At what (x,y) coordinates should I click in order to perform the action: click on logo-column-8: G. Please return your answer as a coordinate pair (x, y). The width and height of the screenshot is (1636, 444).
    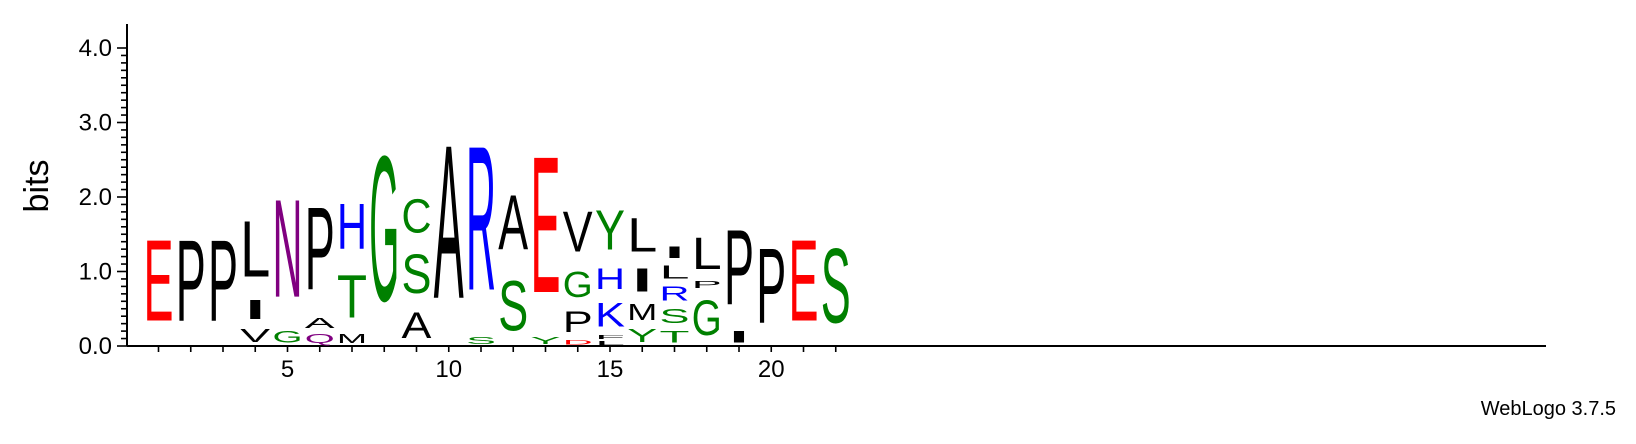
    Looking at the image, I should click on (384, 229).